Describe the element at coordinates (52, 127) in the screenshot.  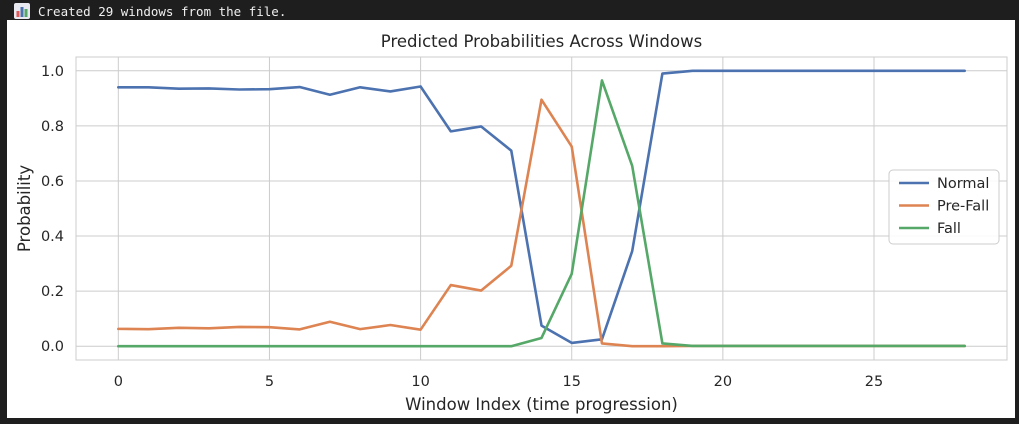
I see `y-tick-label: 0.8` at that location.